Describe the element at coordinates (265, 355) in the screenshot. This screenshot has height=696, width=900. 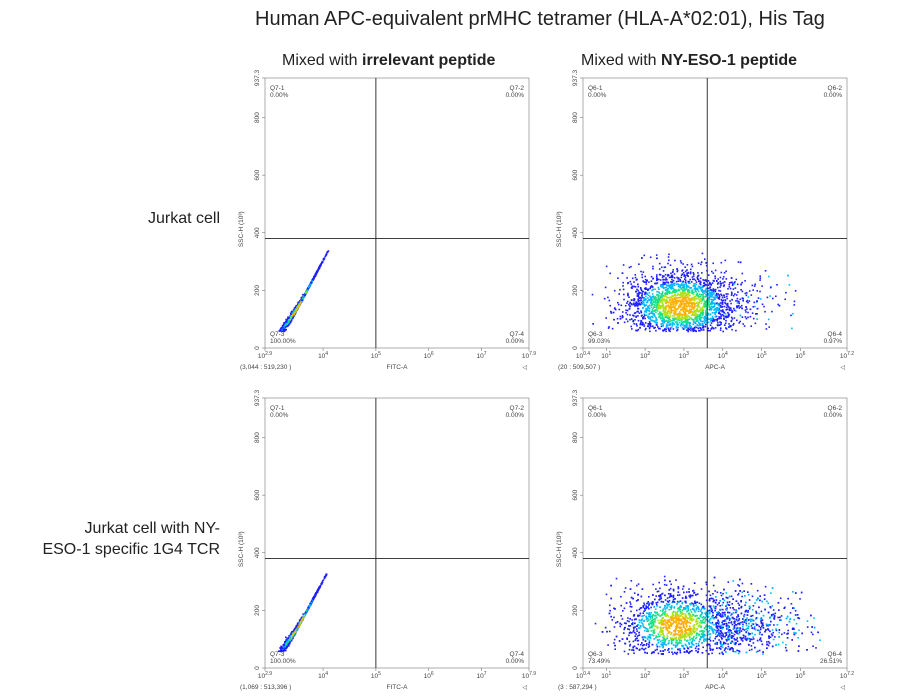
I see `x-tick-label: 102.9` at that location.